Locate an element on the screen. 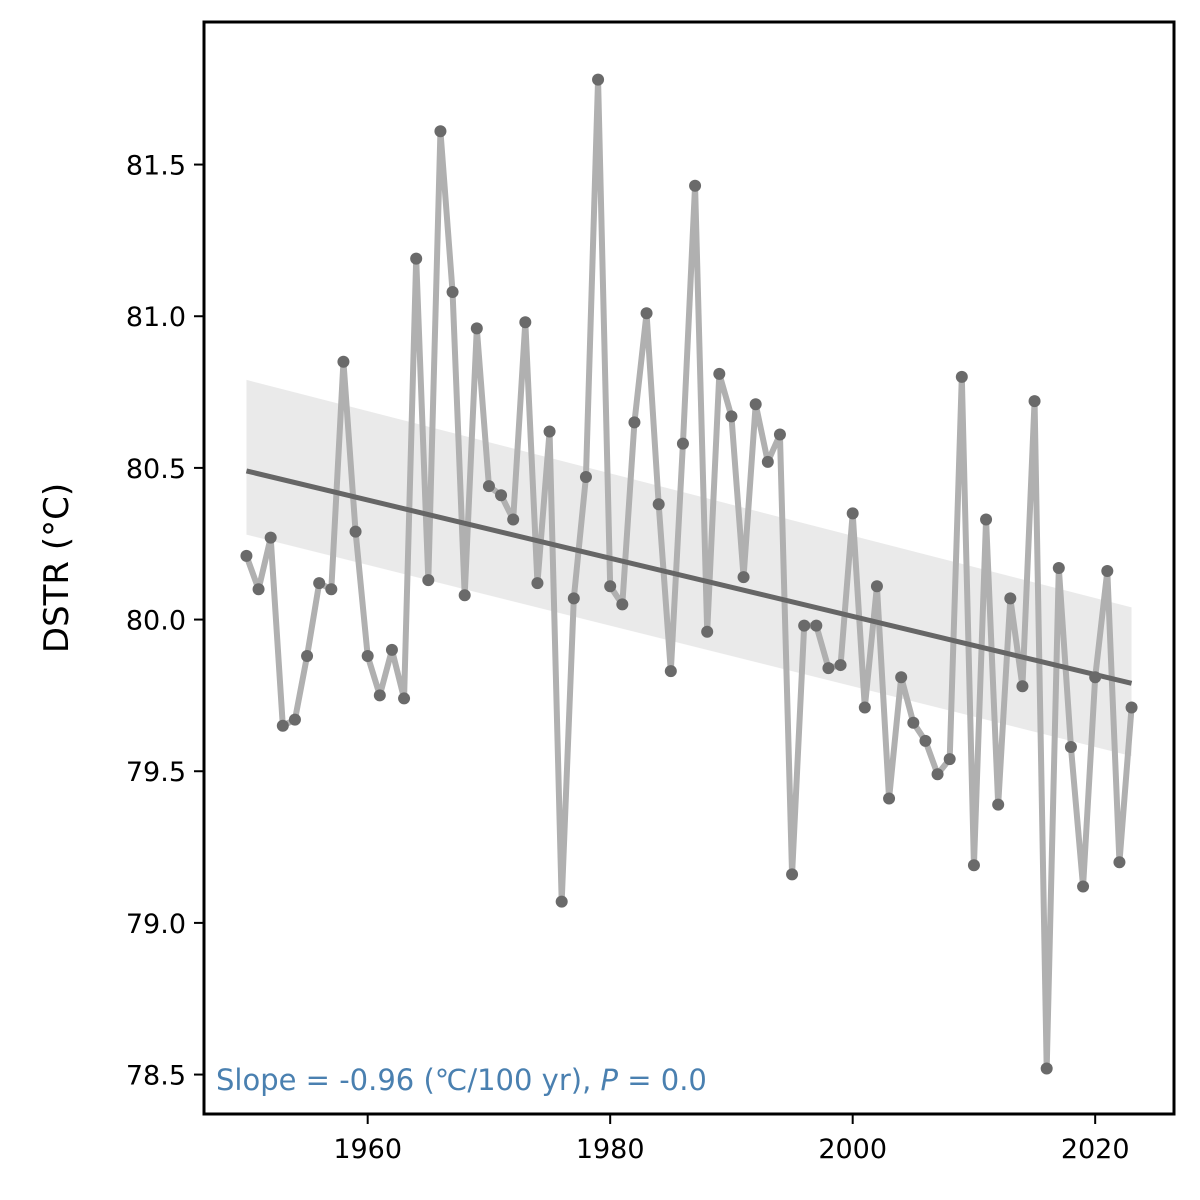 The height and width of the screenshot is (1200, 1200). x-axis: 1960 1980 2000 2020 is located at coordinates (731, 1139).